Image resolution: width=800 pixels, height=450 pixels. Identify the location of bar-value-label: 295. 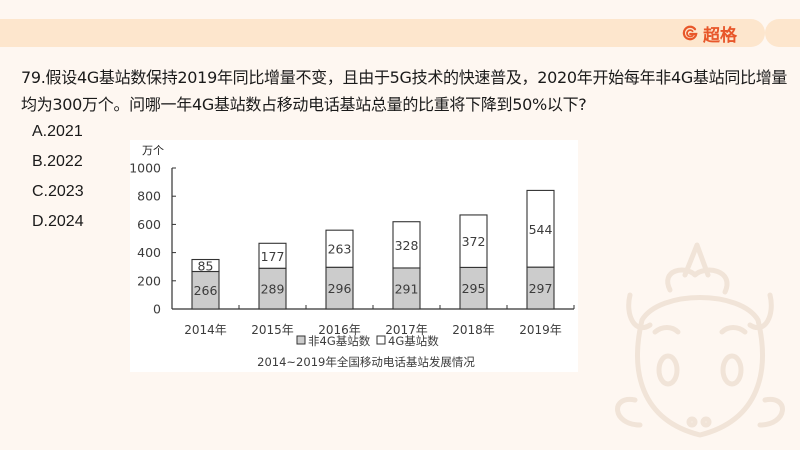
(474, 288).